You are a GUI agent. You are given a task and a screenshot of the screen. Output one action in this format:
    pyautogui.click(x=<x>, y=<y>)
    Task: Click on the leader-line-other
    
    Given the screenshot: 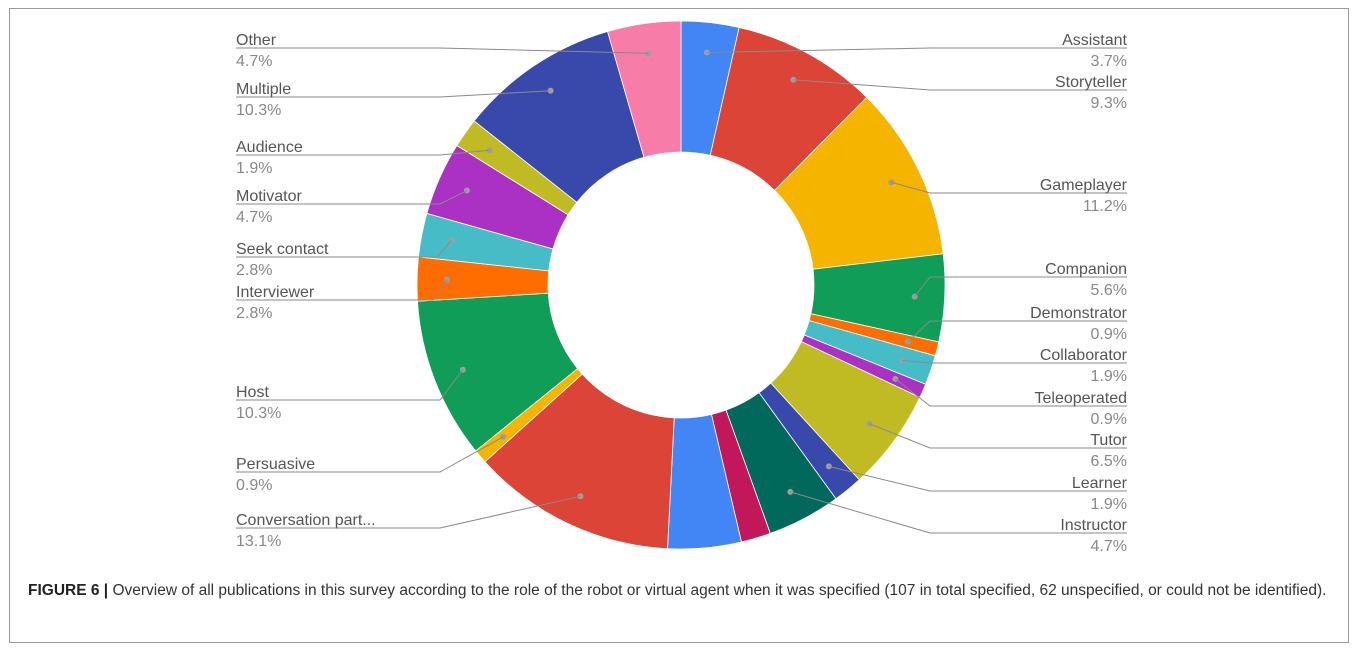 What is the action you would take?
    pyautogui.click(x=442, y=50)
    